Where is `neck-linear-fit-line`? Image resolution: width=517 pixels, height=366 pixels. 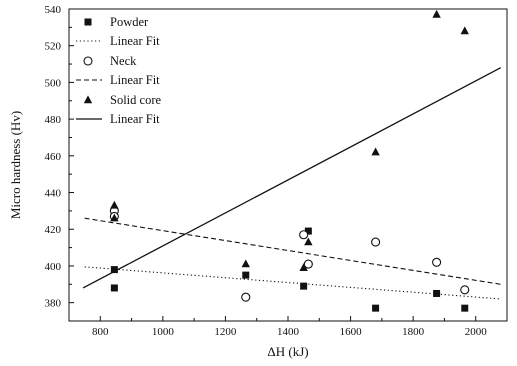
neck-linear-fit-line is located at coordinates (292, 251).